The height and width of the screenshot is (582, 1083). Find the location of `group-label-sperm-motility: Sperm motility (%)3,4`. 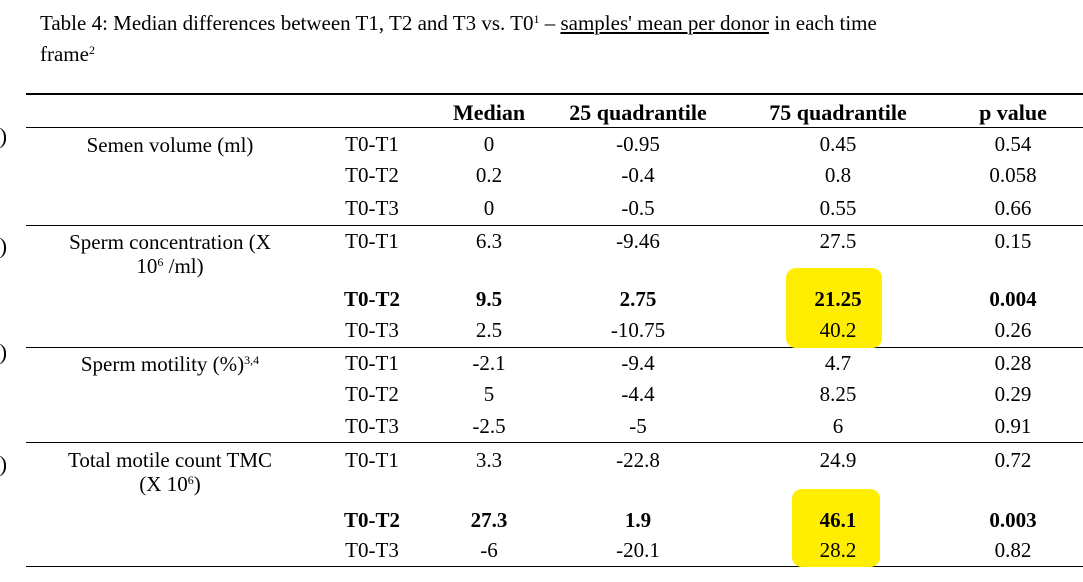

group-label-sperm-motility: Sperm motility (%)3,4 is located at coordinates (170, 364).